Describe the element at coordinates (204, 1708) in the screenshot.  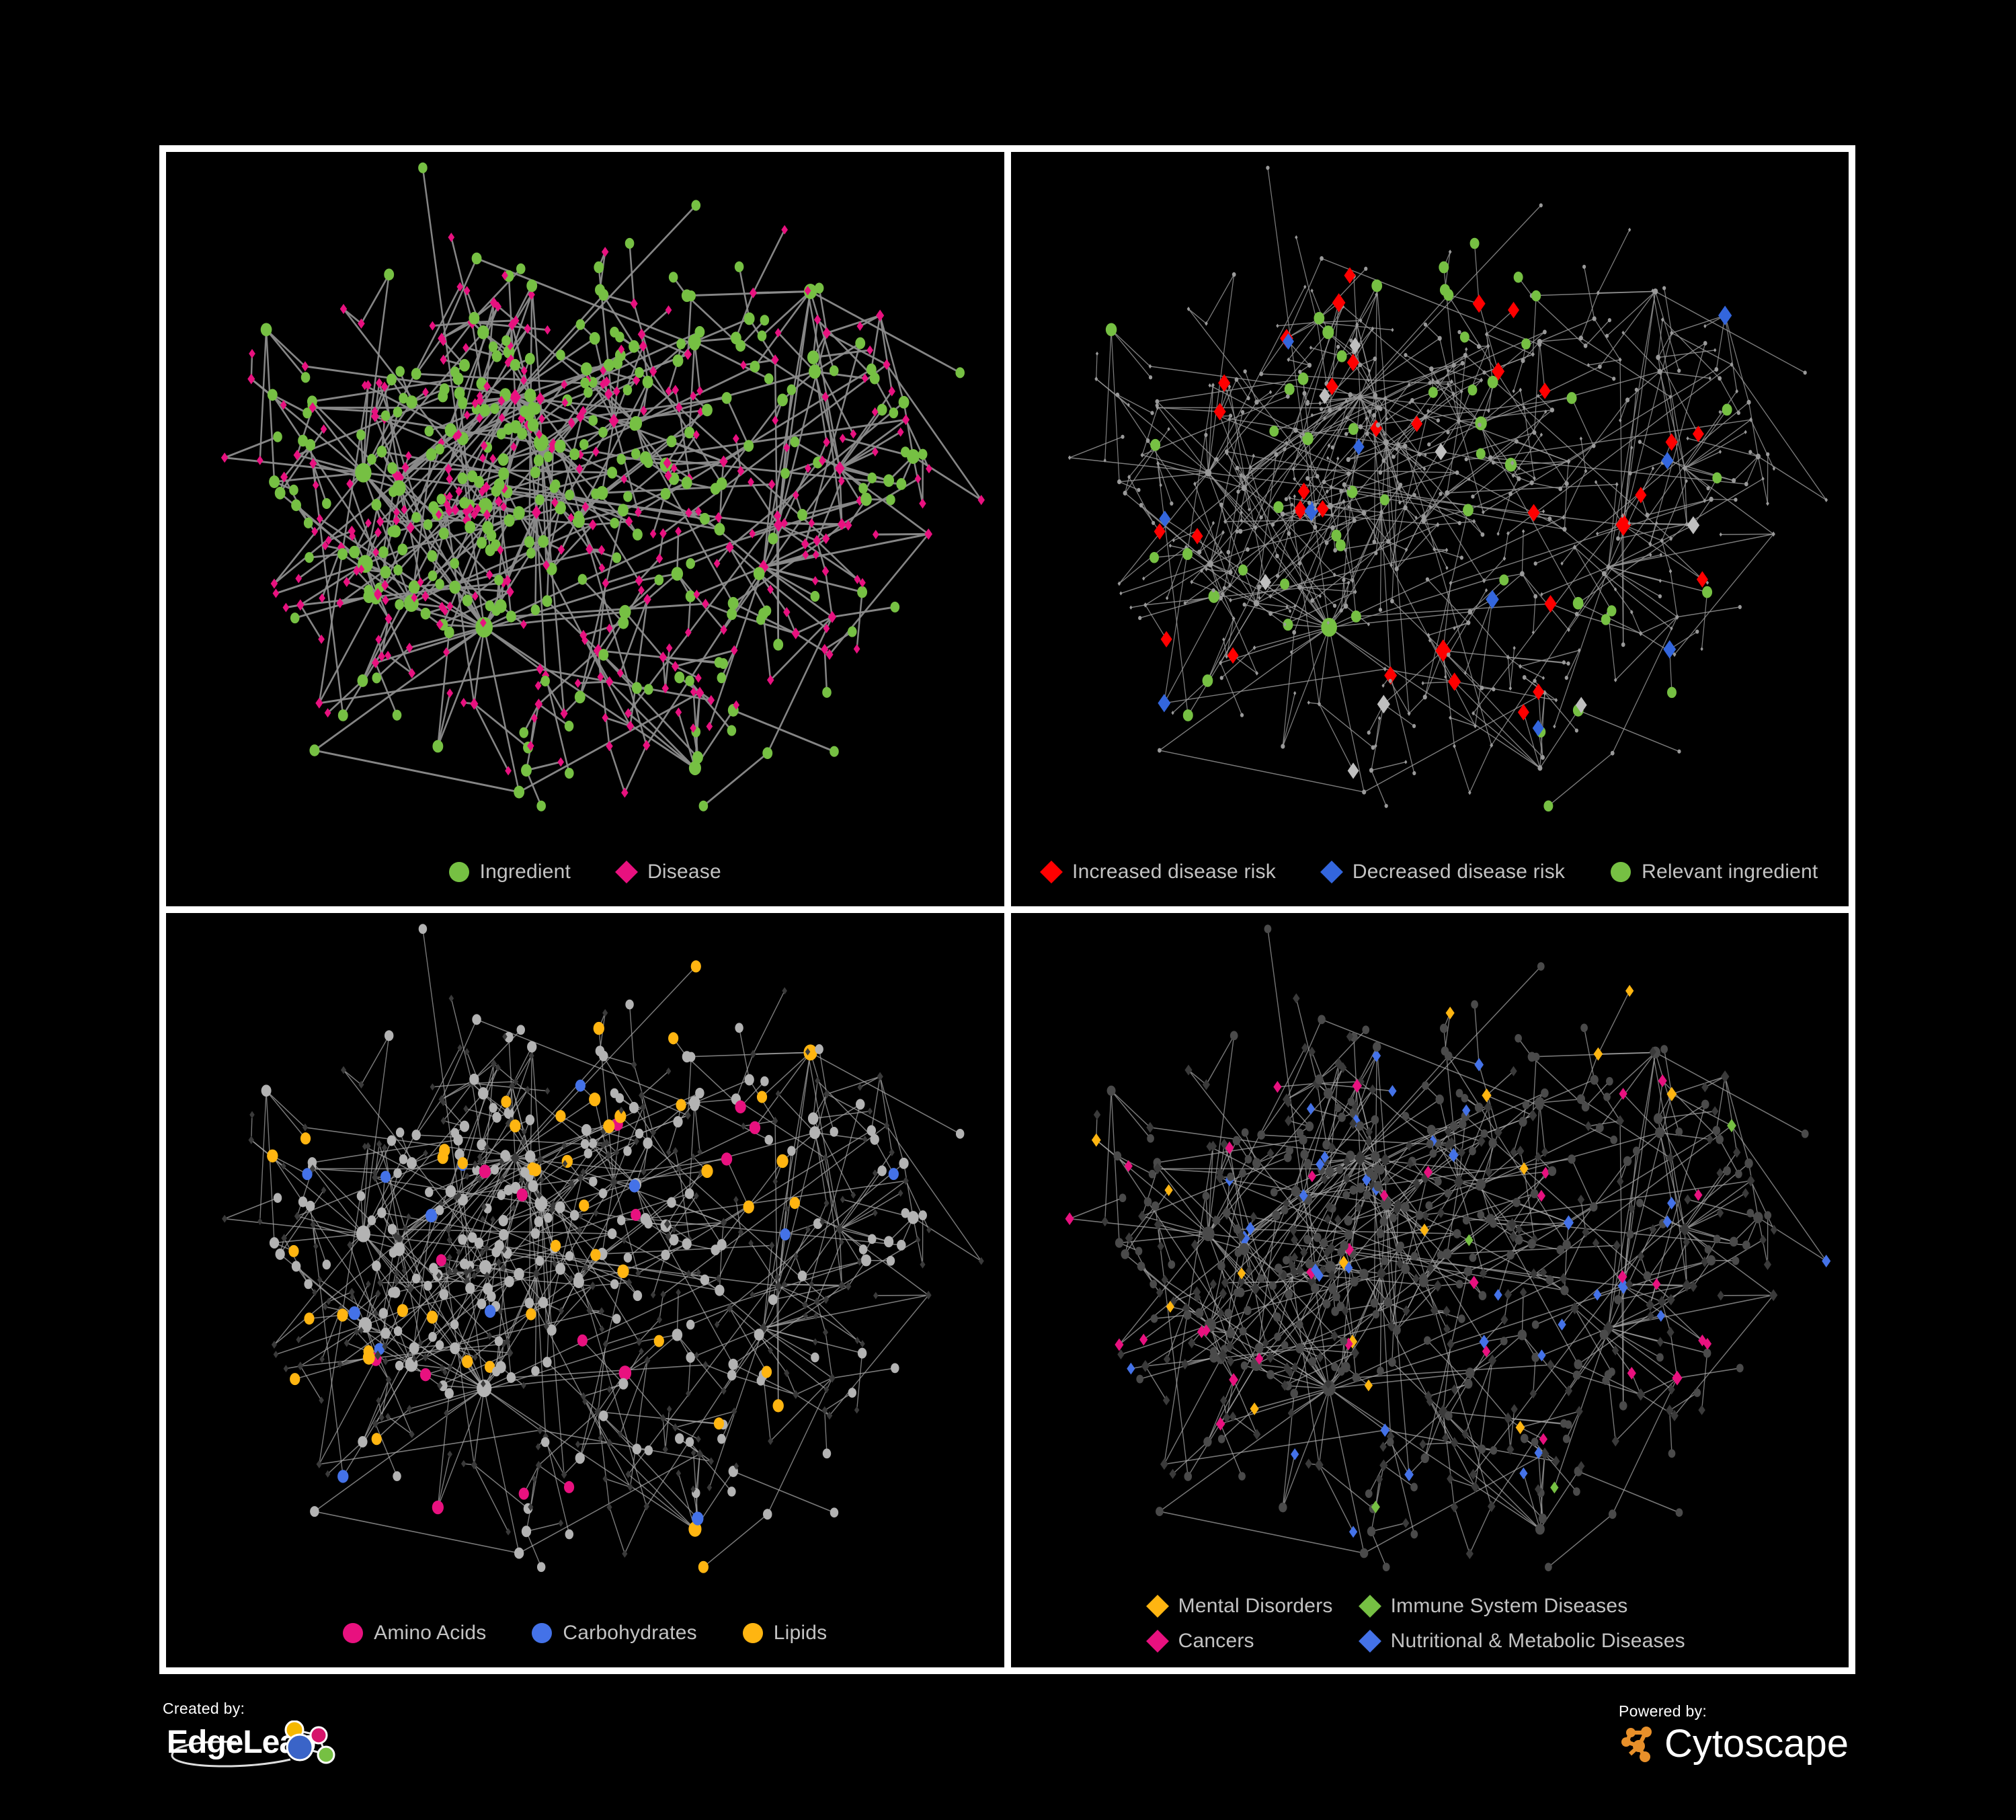
I see `created-by-kicker: Created by:` at that location.